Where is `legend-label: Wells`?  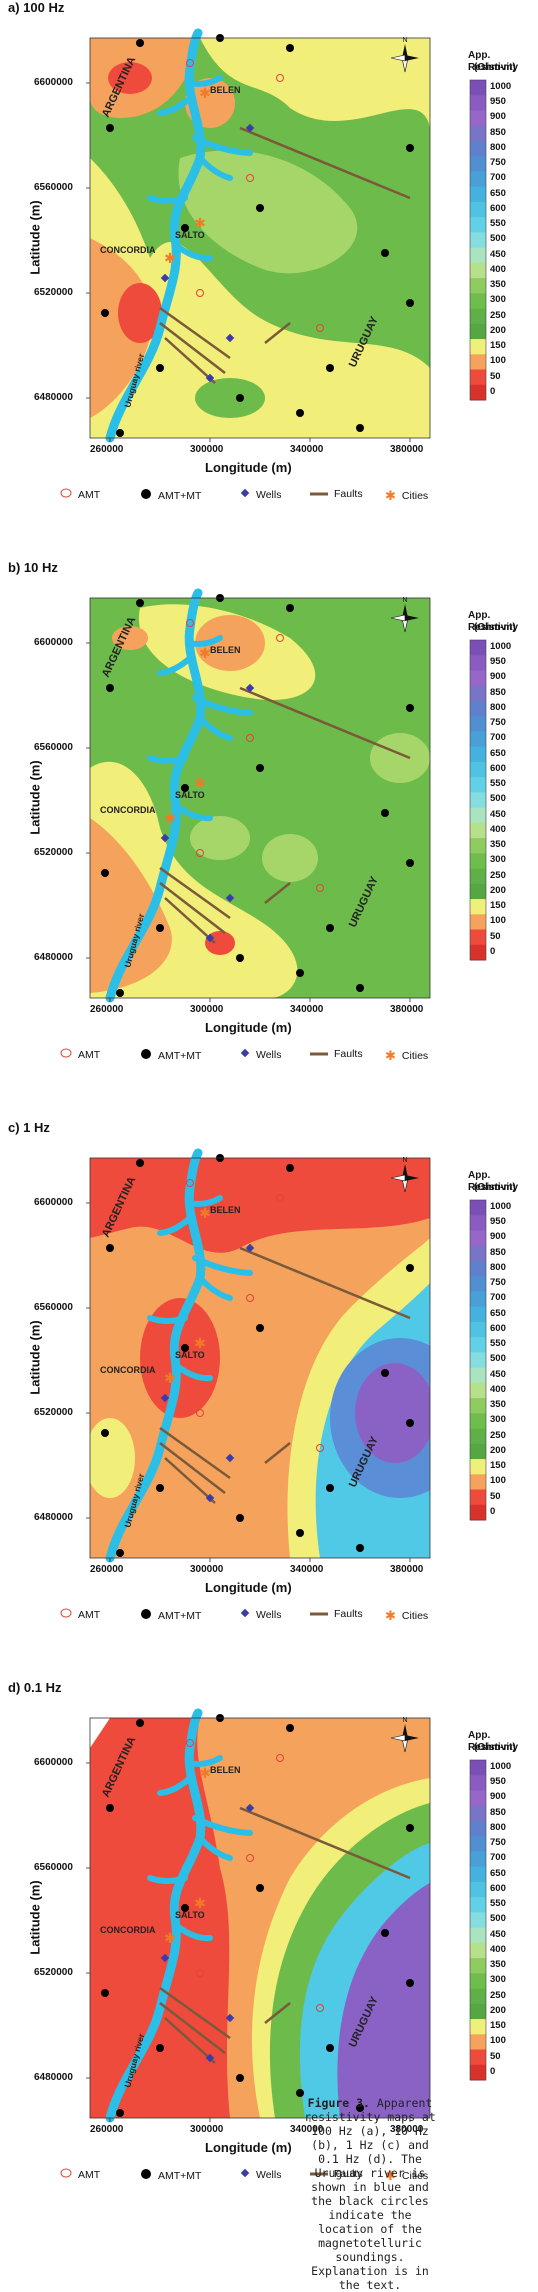 legend-label: Wells is located at coordinates (269, 494).